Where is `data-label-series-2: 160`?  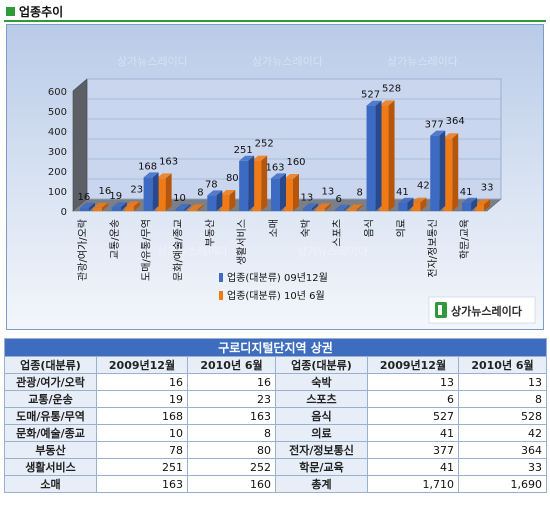
data-label-series-2: 160 is located at coordinates (295, 162).